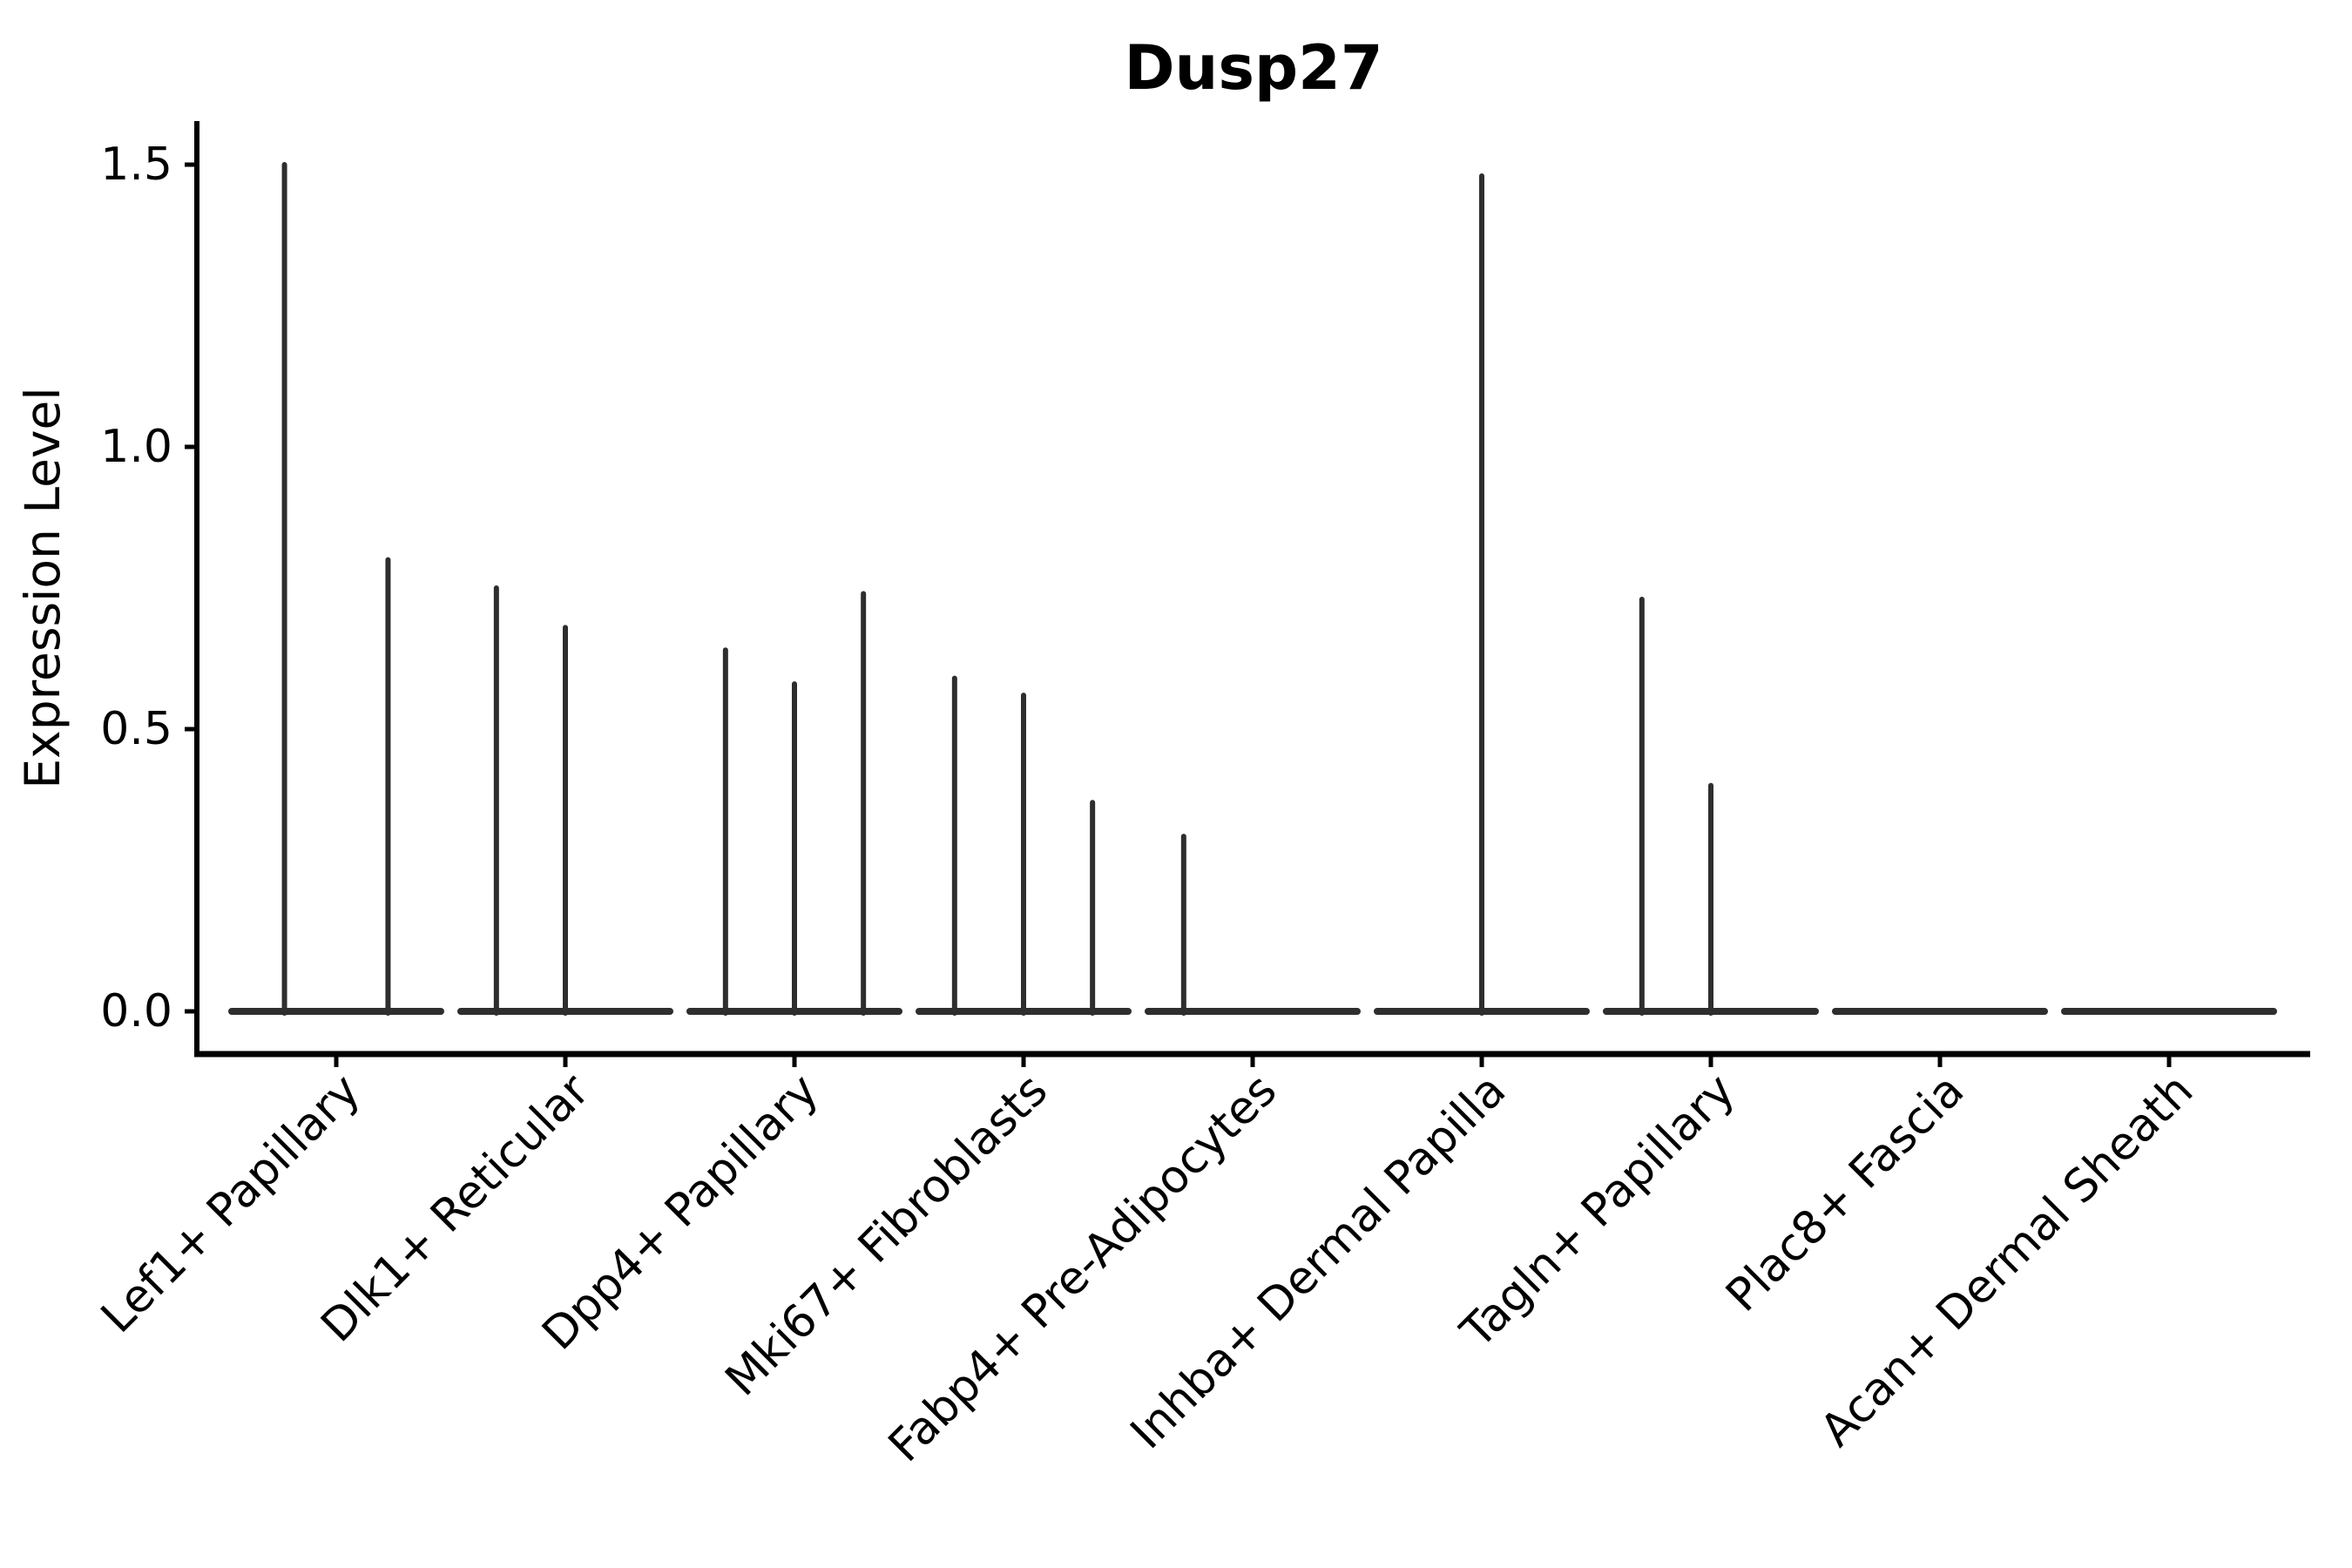 The image size is (2352, 1568). What do you see at coordinates (136, 165) in the screenshot?
I see `y-tick-label: 1.5` at bounding box center [136, 165].